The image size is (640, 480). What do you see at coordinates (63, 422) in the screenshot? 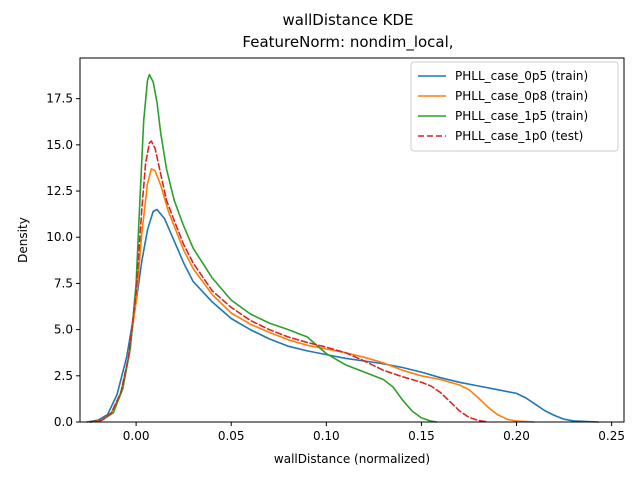
I see `y-tick-label: 0.0` at bounding box center [63, 422].